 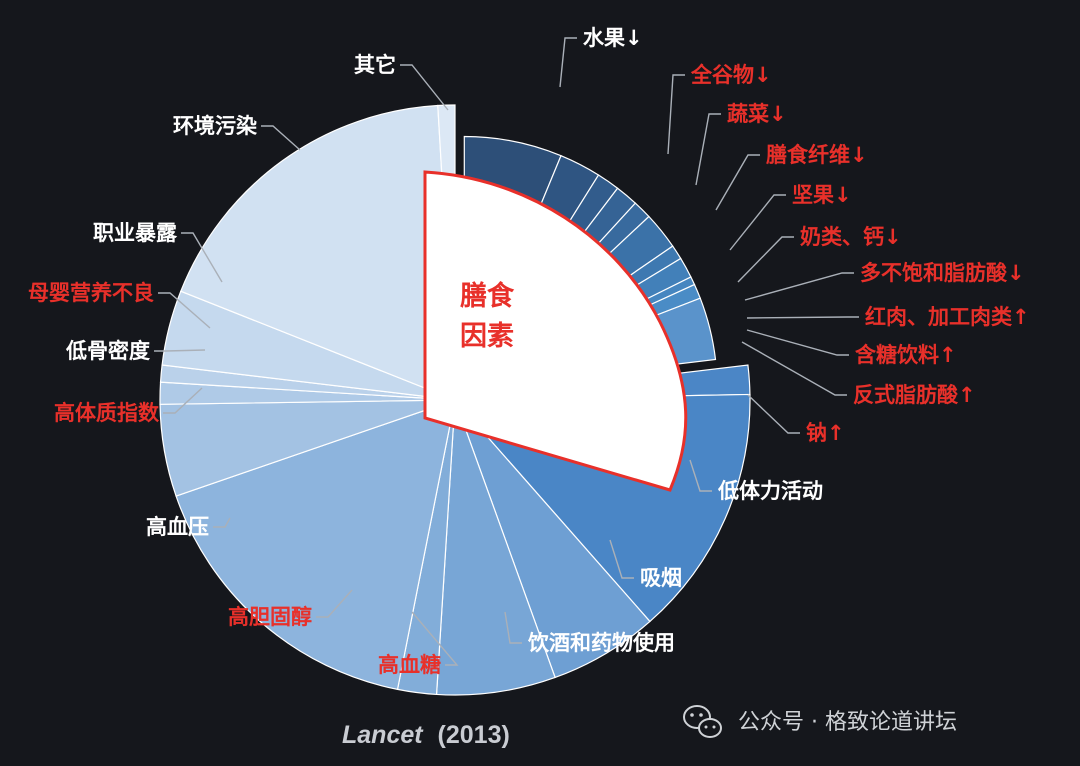 What do you see at coordinates (770, 491) in the screenshot?
I see `label-低体力活动: 低体力活动` at bounding box center [770, 491].